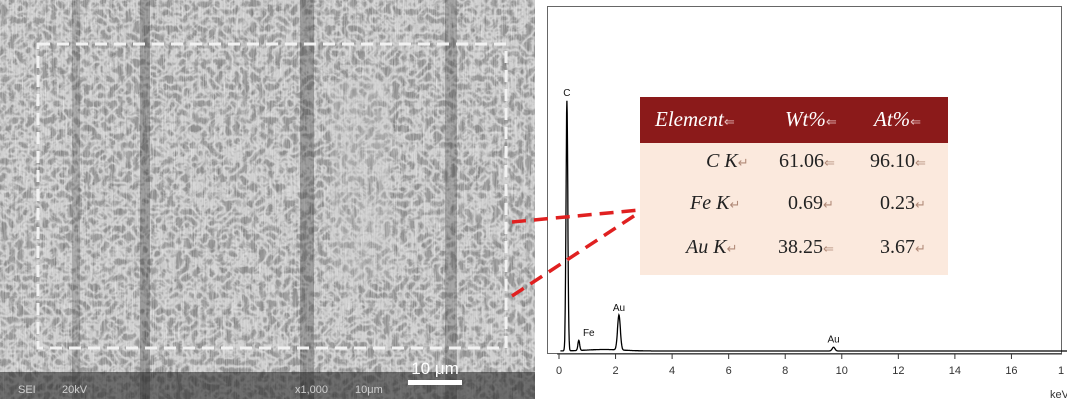  What do you see at coordinates (75, 390) in the screenshot?
I see `sem-footer-text: 20kV` at bounding box center [75, 390].